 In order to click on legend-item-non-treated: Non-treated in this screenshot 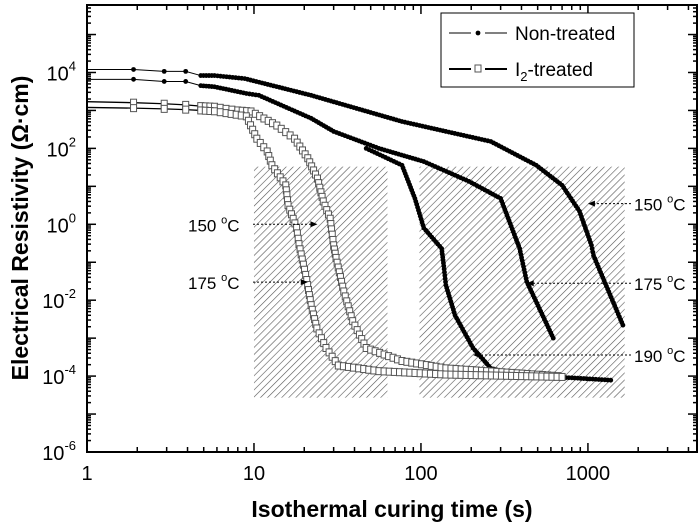, I will do `click(532, 34)`.